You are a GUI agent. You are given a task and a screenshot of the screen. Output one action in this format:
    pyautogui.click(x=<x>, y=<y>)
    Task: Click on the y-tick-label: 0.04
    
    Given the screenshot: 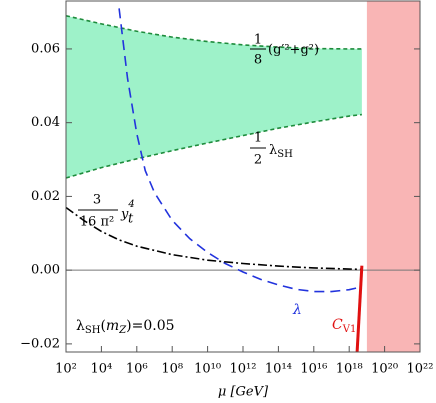 What is the action you would take?
    pyautogui.click(x=45, y=122)
    